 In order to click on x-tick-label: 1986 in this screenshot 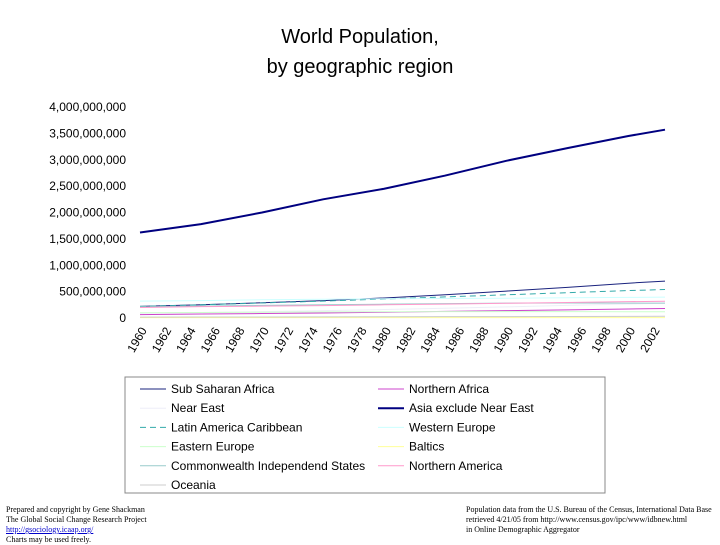, I will do `click(455, 339)`.